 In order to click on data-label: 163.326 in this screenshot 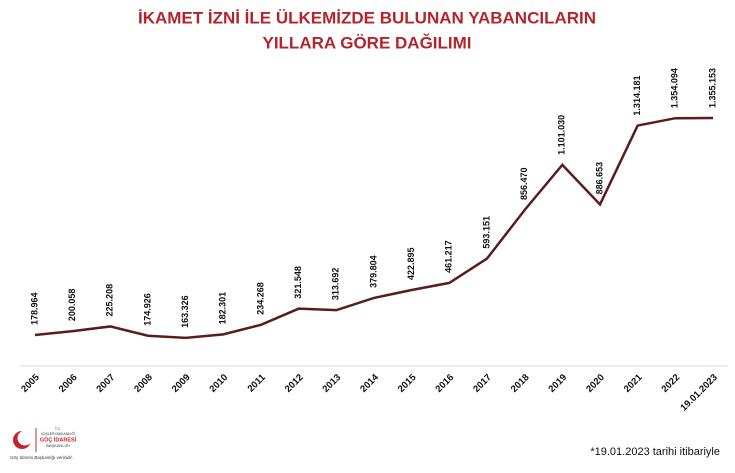, I will do `click(185, 311)`.